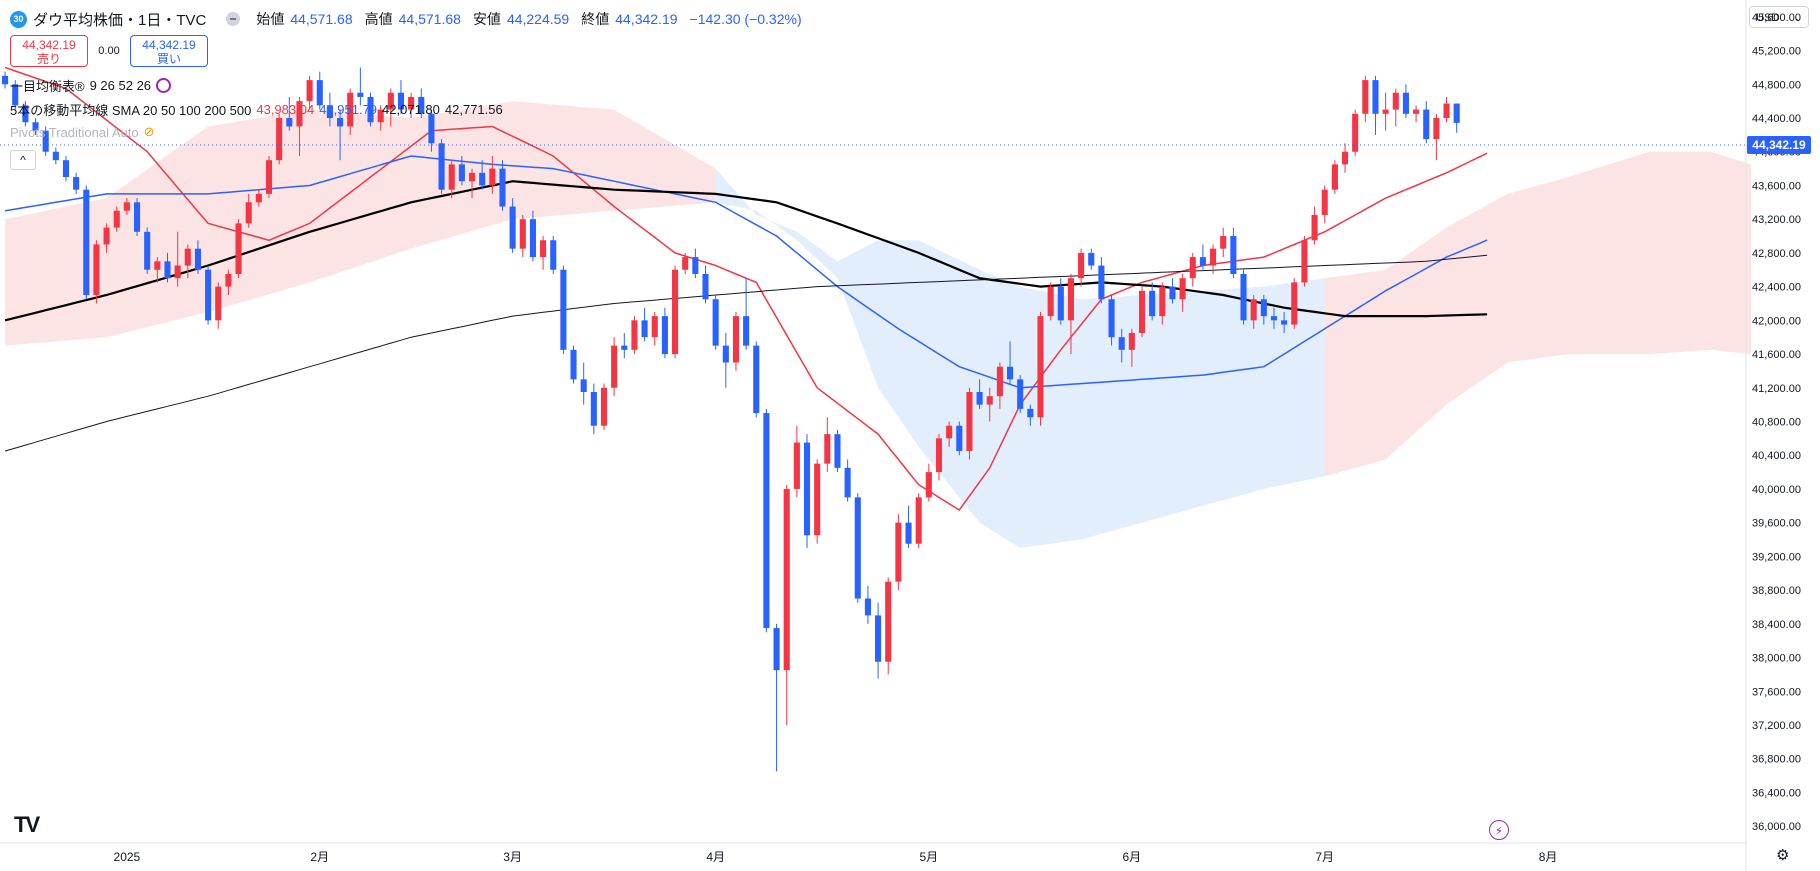  What do you see at coordinates (82, 132) in the screenshot?
I see `indicator-pivots: Pivots Traditional Auto ⊘` at bounding box center [82, 132].